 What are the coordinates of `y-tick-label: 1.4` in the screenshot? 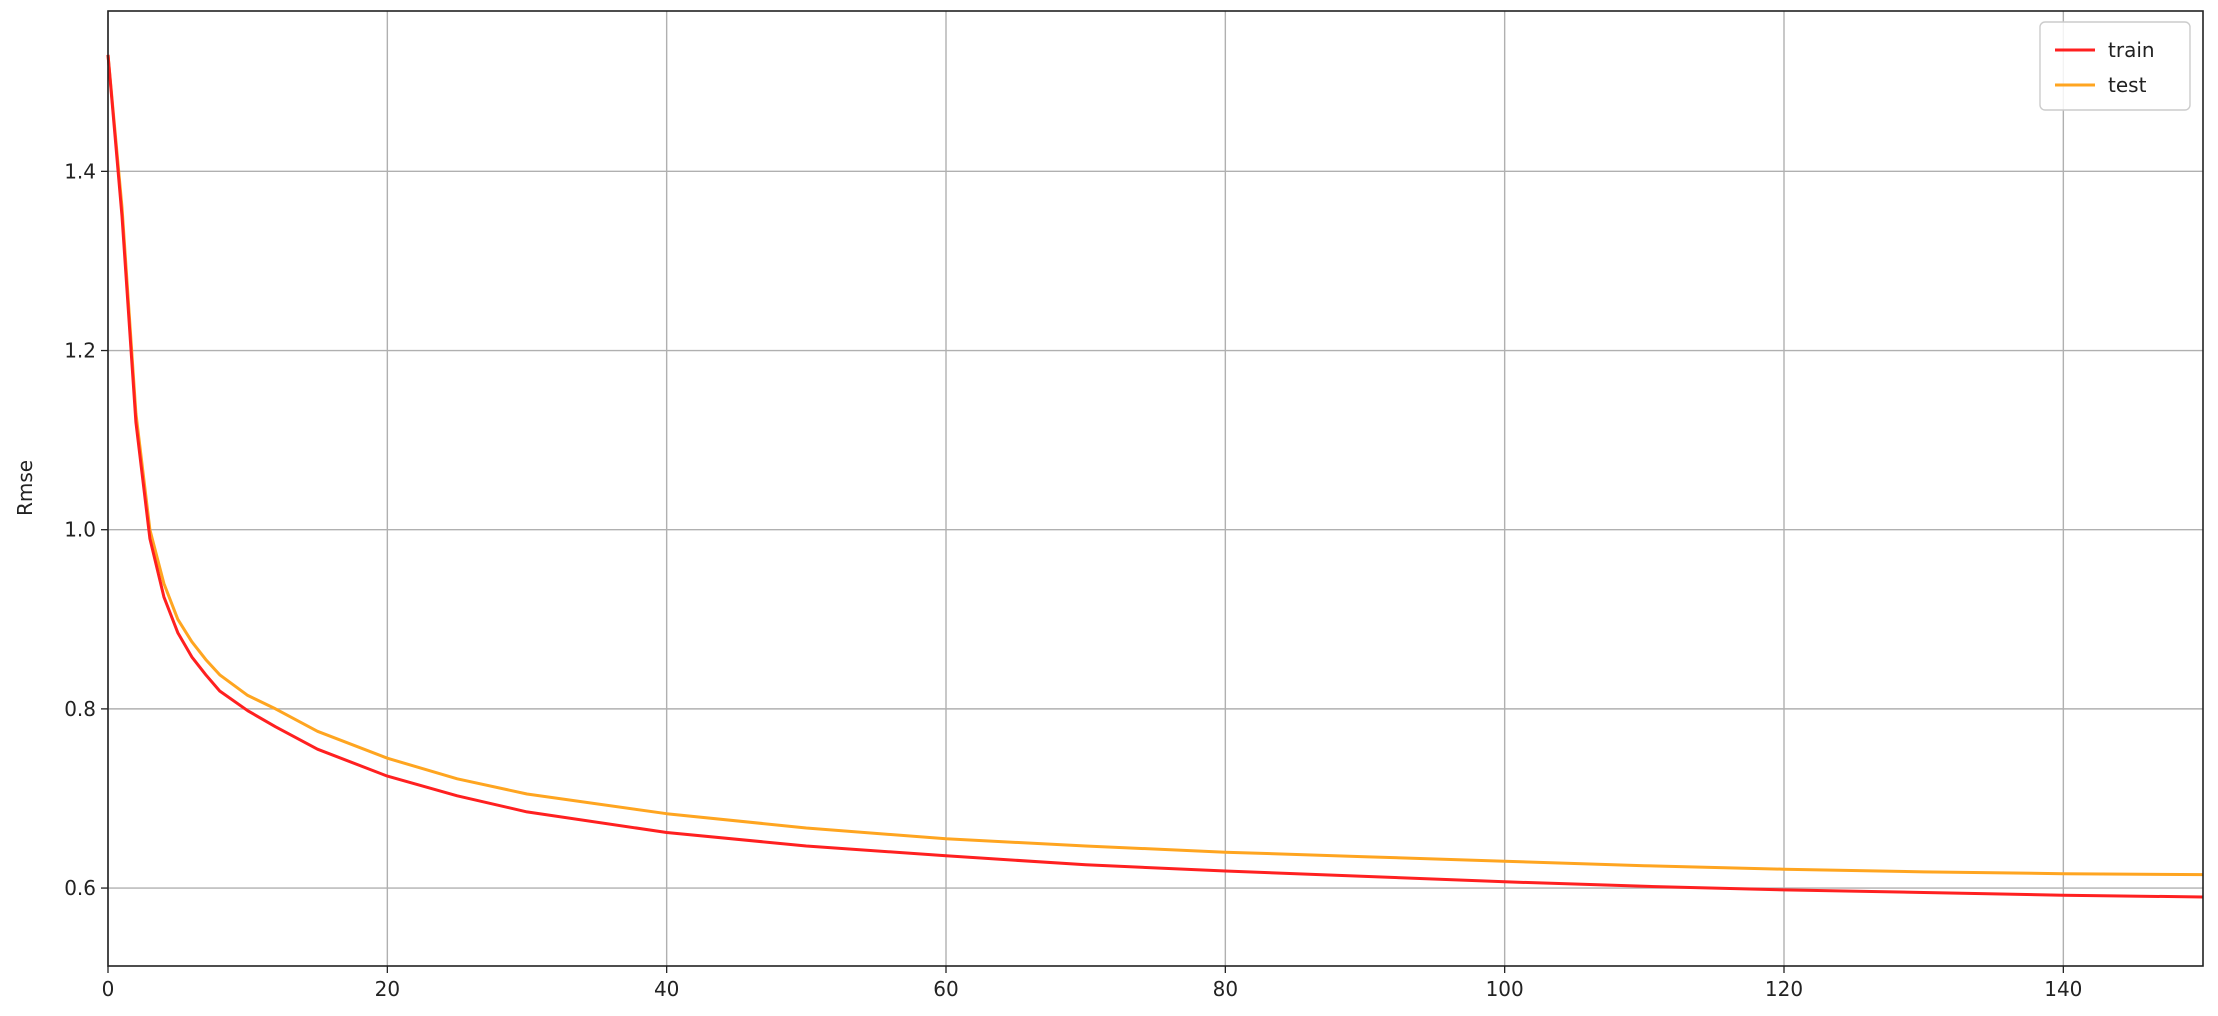 It's located at (80, 171).